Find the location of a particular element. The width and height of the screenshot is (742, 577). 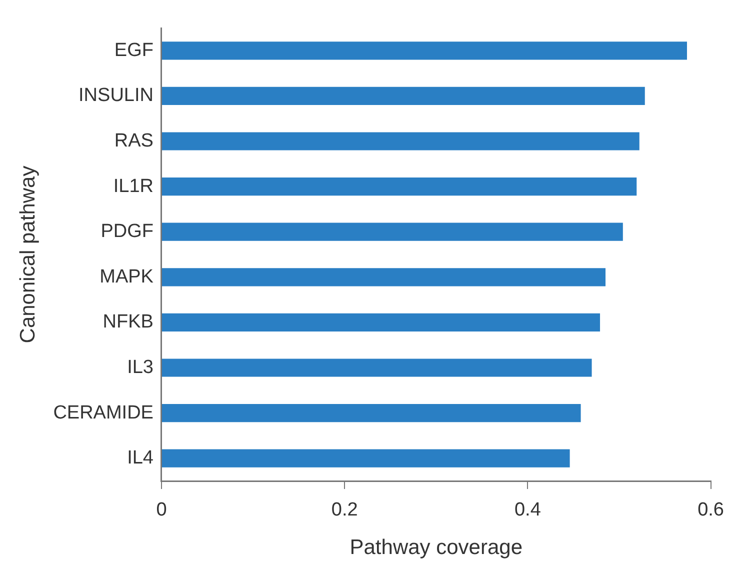

x-tick-label: 0.6 is located at coordinates (711, 510).